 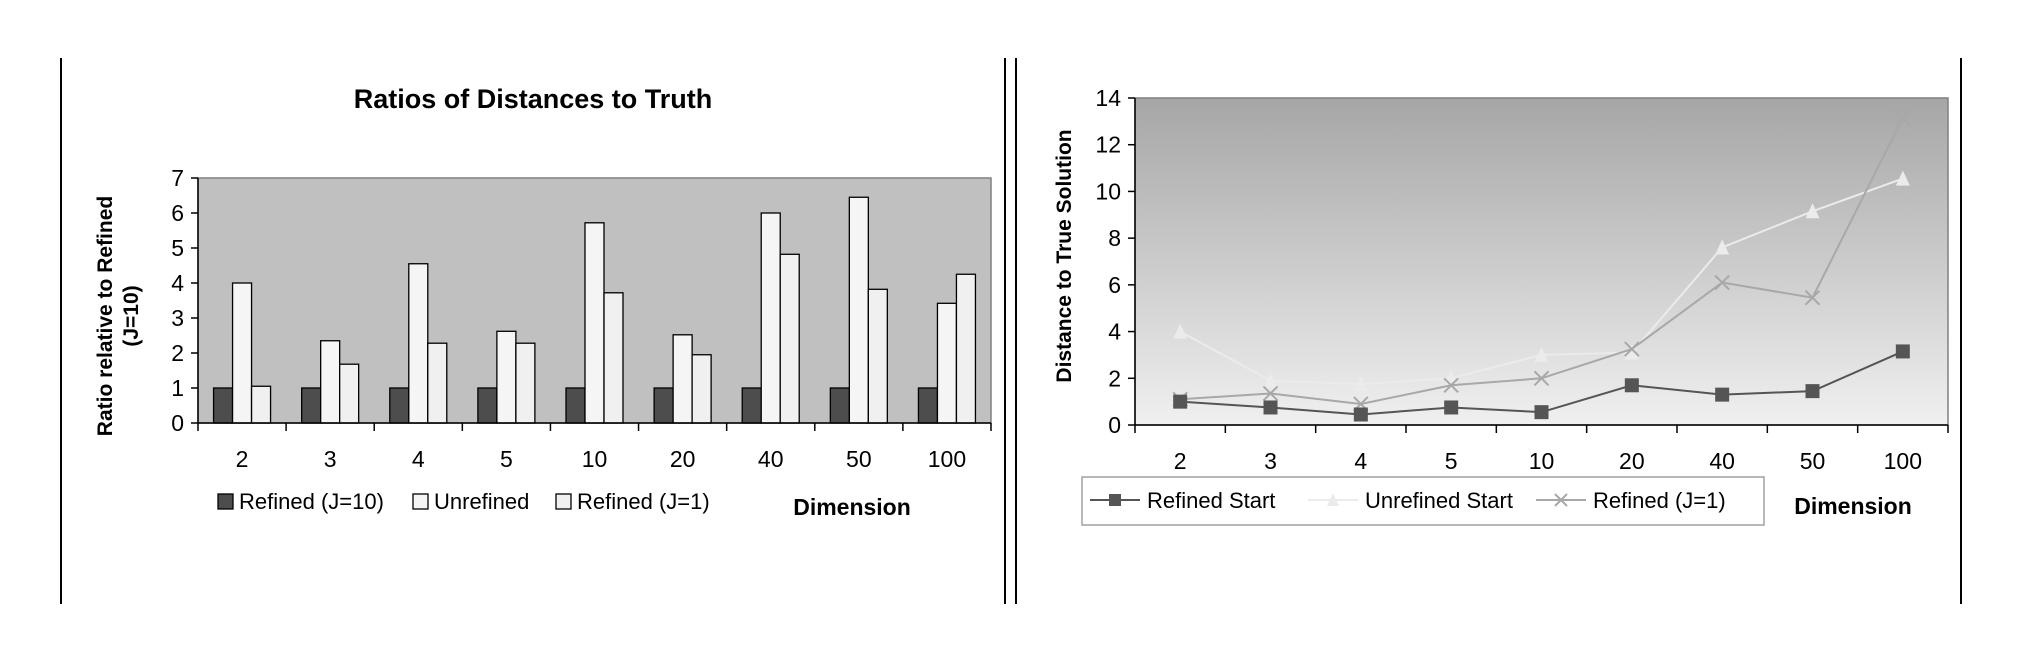 What do you see at coordinates (1180, 461) in the screenshot?
I see `x-tick-label: 2` at bounding box center [1180, 461].